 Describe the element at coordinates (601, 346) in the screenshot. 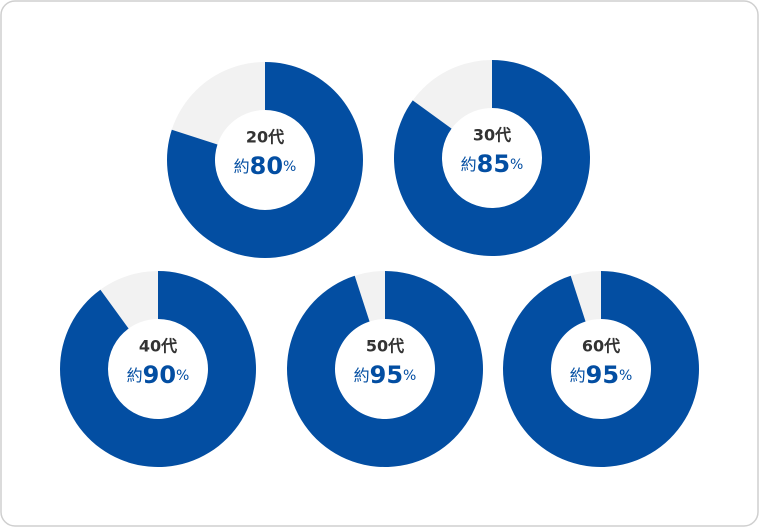

I see `donut-title: 60代` at that location.